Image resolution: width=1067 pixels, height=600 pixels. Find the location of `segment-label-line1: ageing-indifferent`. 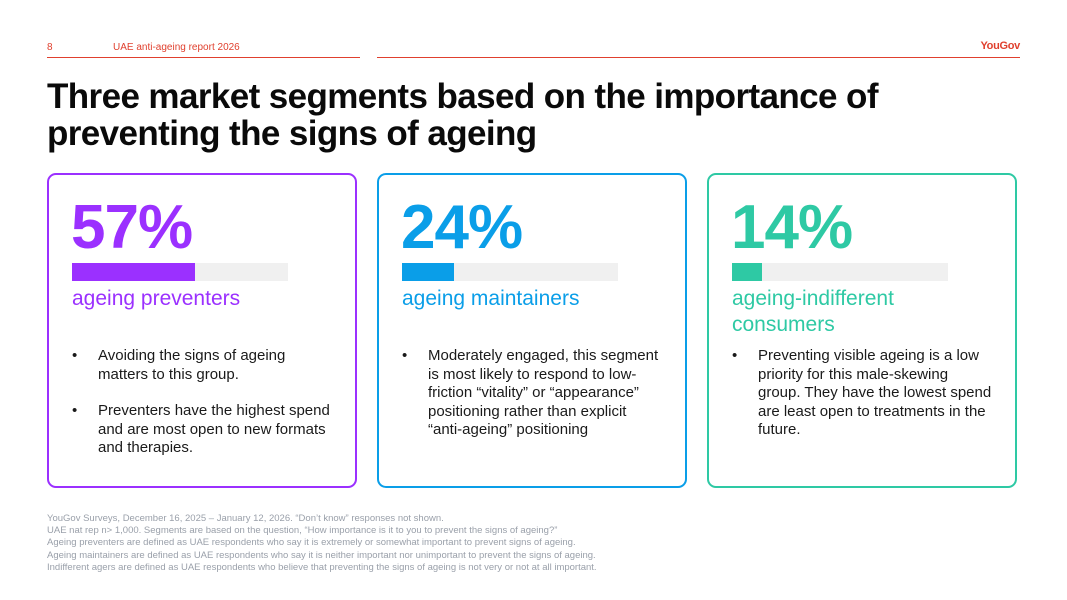

segment-label-line1: ageing-indifferent is located at coordinates (813, 298).